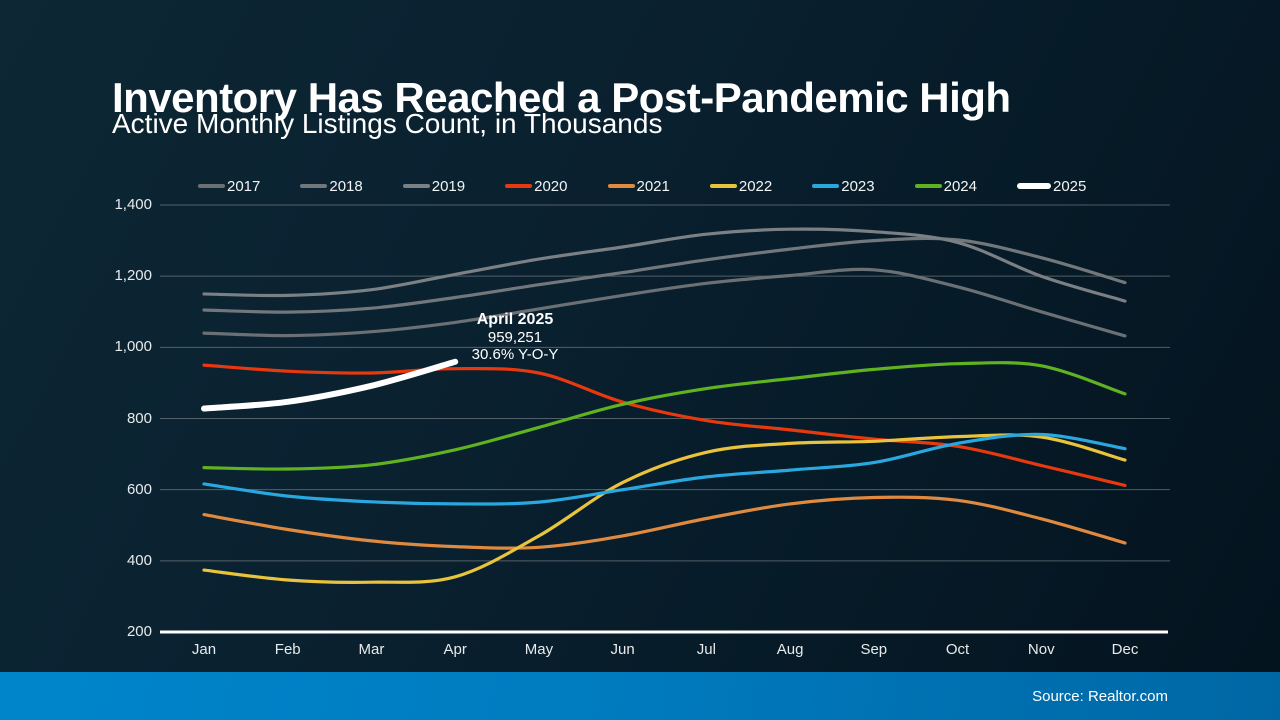 This screenshot has width=1280, height=720. What do you see at coordinates (755, 186) in the screenshot?
I see `legend-label-2022: 2022` at bounding box center [755, 186].